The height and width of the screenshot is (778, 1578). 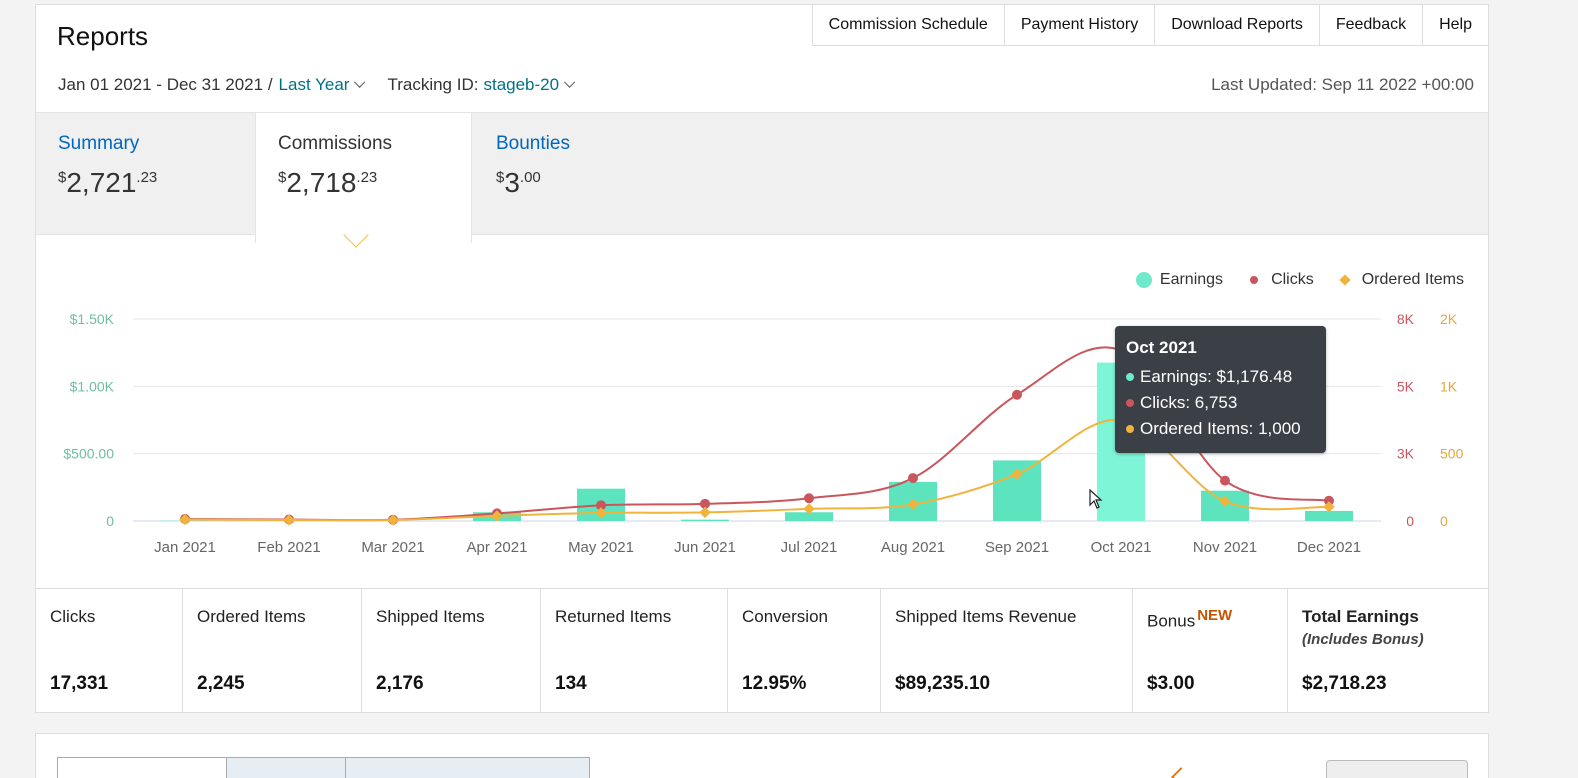 I want to click on period-dropdown: Last Year, so click(x=314, y=84).